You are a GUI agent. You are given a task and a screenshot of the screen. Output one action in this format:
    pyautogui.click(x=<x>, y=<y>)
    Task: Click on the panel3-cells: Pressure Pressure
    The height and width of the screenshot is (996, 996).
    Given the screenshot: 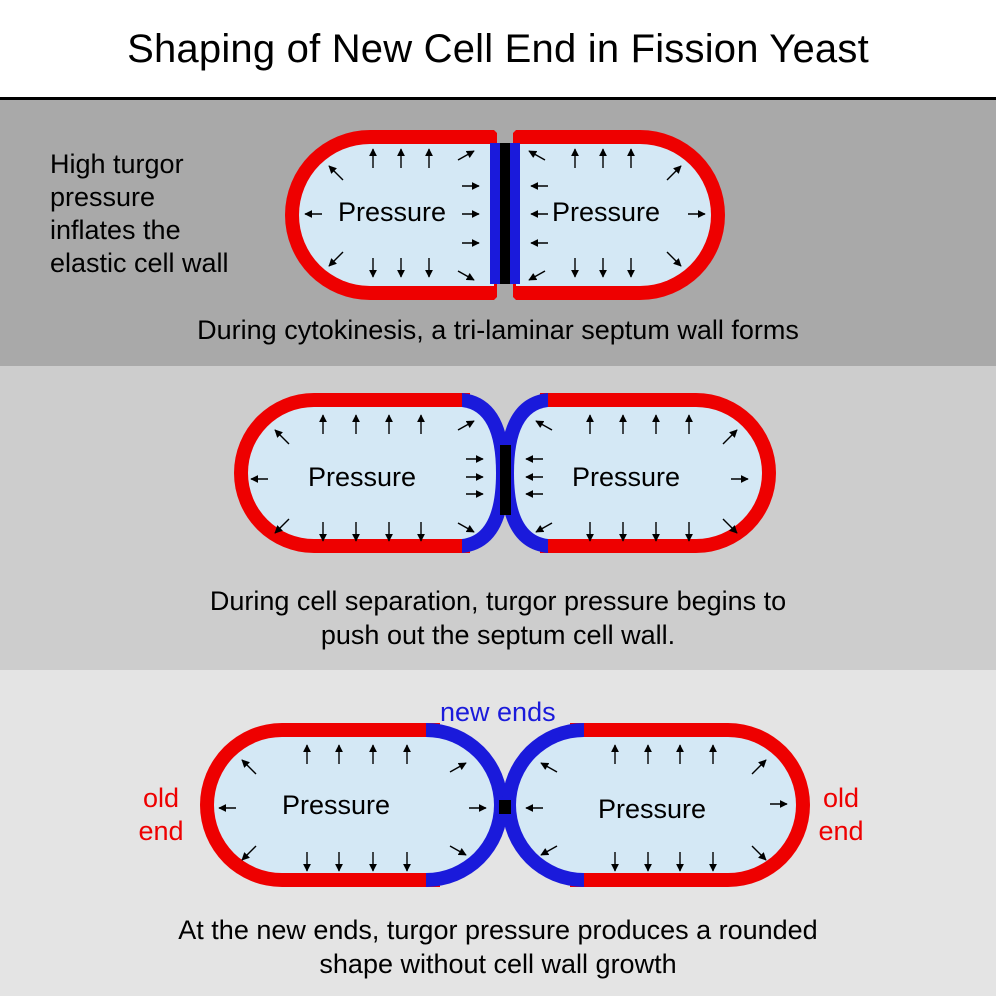 What is the action you would take?
    pyautogui.click(x=505, y=805)
    